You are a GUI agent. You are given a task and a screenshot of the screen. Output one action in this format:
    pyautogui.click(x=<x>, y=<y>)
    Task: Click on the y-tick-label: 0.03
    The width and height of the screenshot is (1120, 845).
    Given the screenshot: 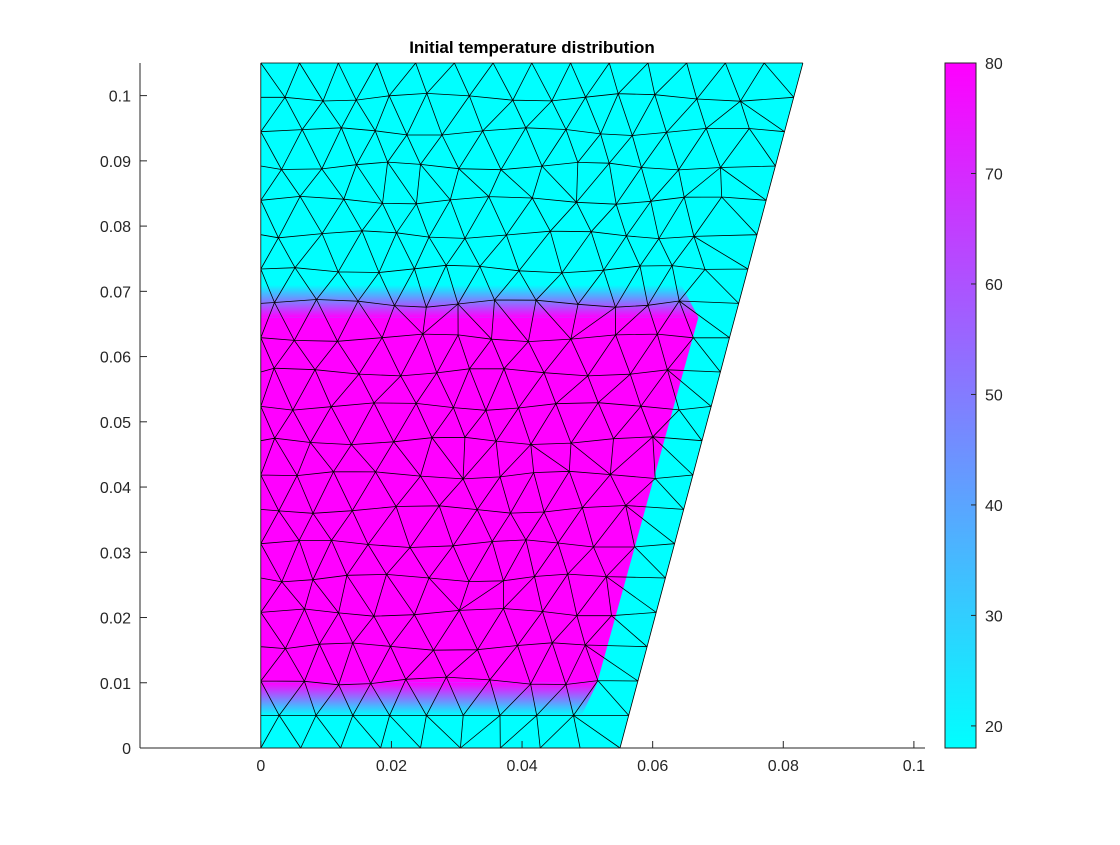 What is the action you would take?
    pyautogui.click(x=115, y=553)
    